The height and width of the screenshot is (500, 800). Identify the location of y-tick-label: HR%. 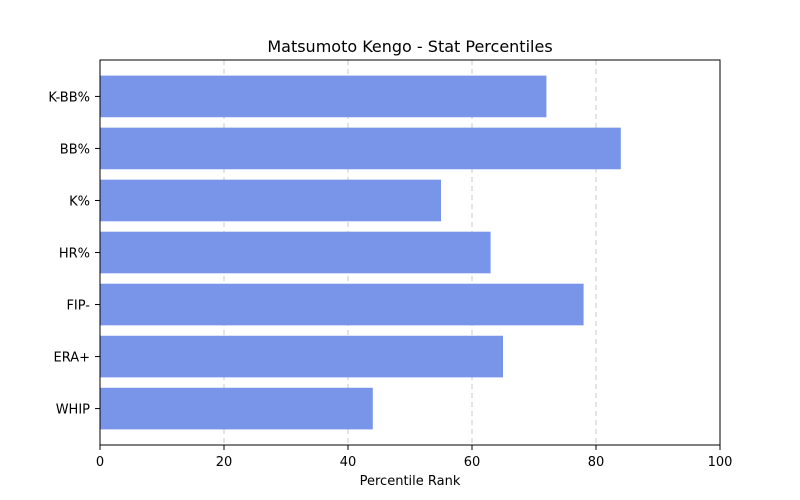
(74, 254).